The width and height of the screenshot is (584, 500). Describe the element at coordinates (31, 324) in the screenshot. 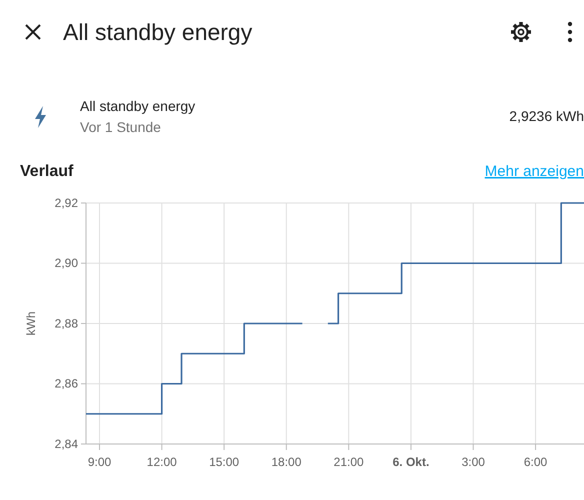

I see `y-axis-title: kWh` at that location.